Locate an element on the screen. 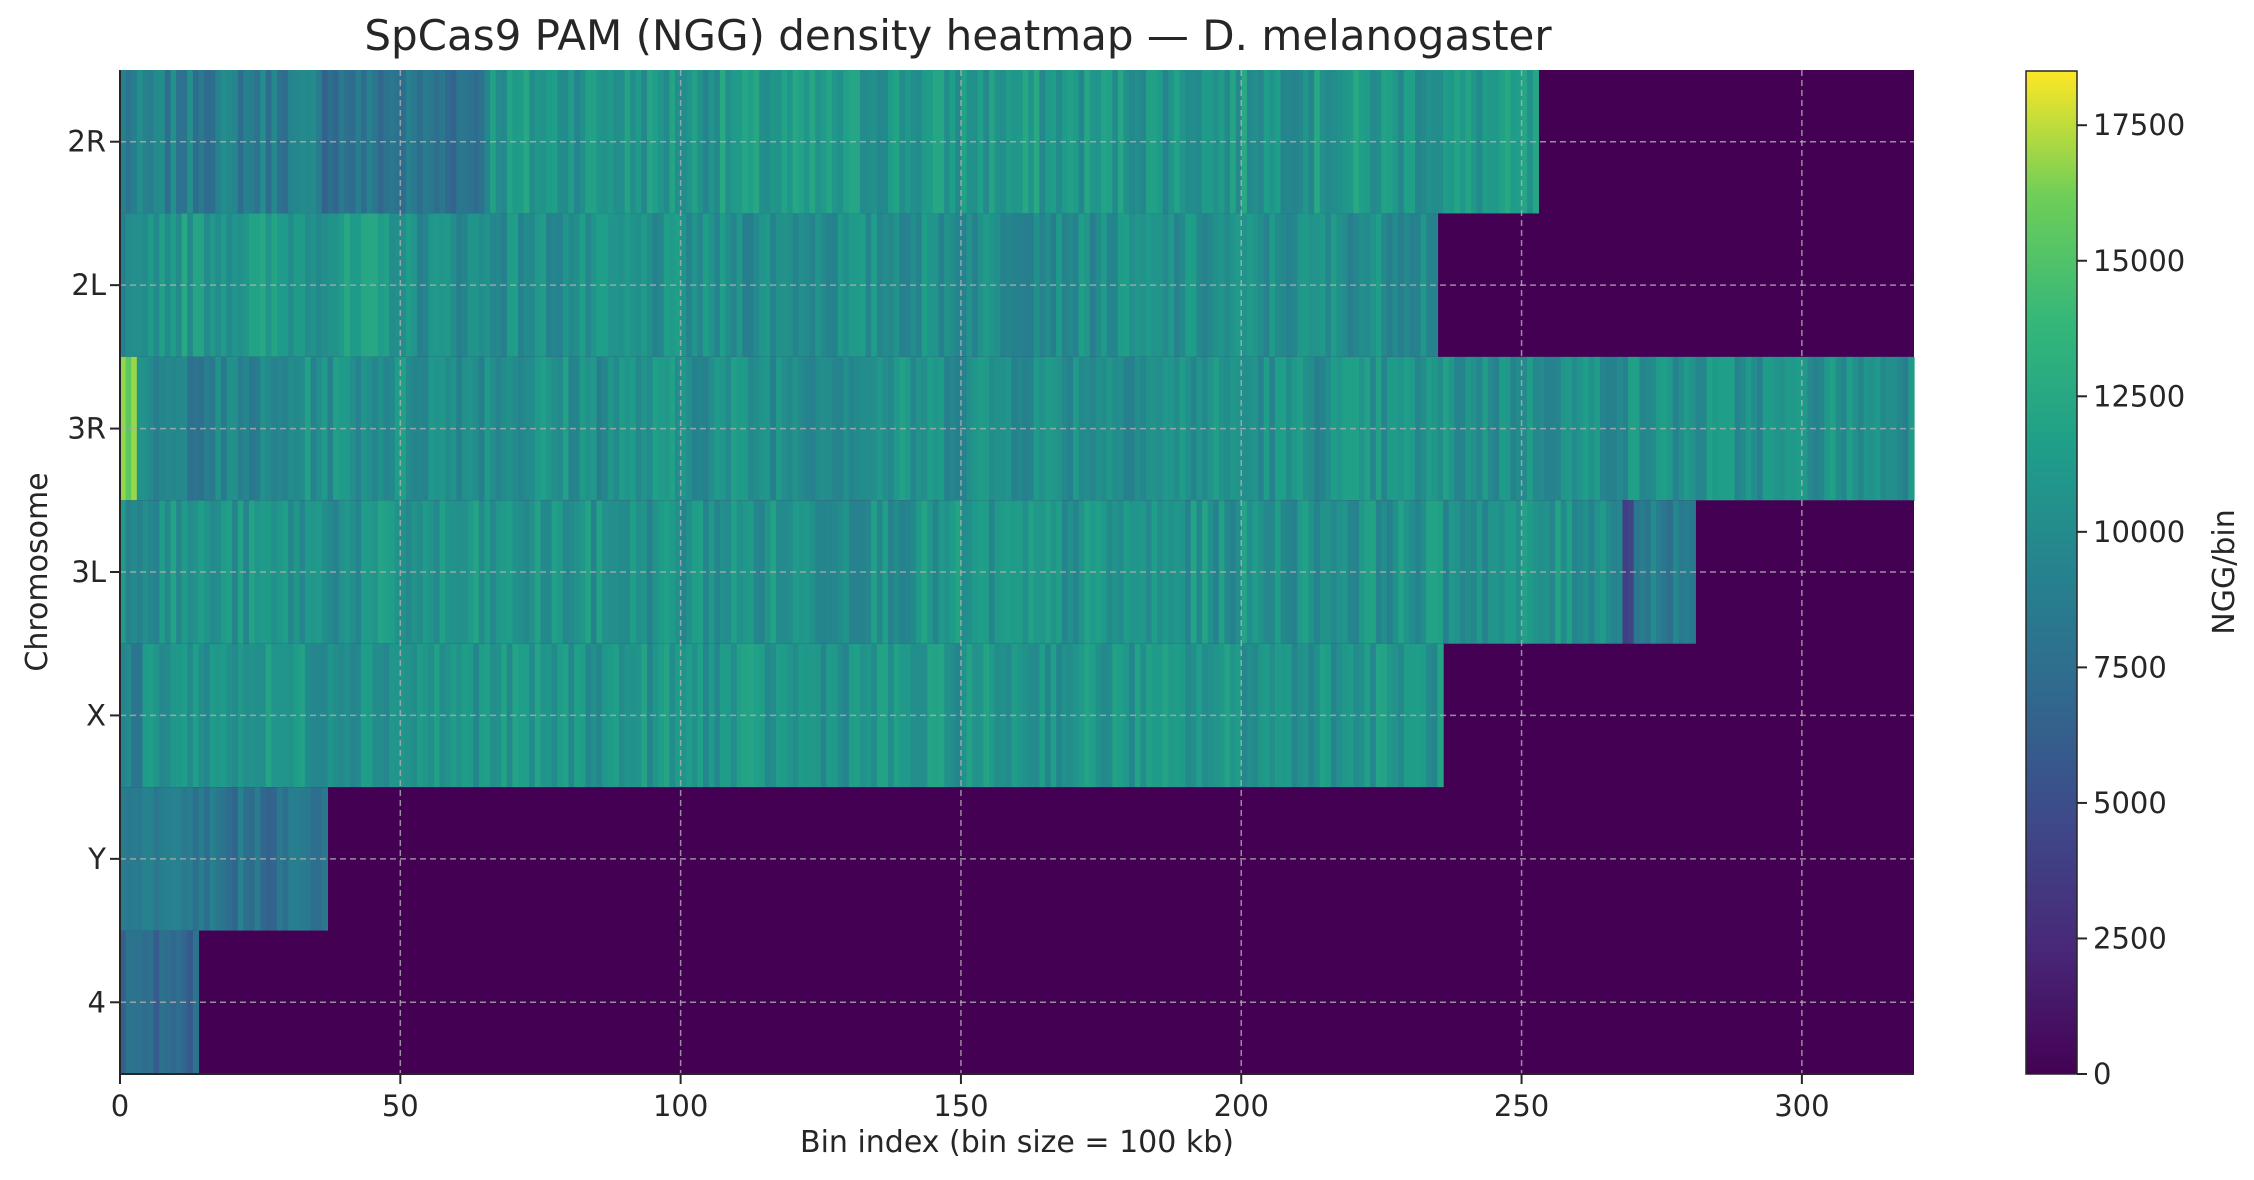 The image size is (2254, 1180). x-tick-label: 0 is located at coordinates (120, 1106).